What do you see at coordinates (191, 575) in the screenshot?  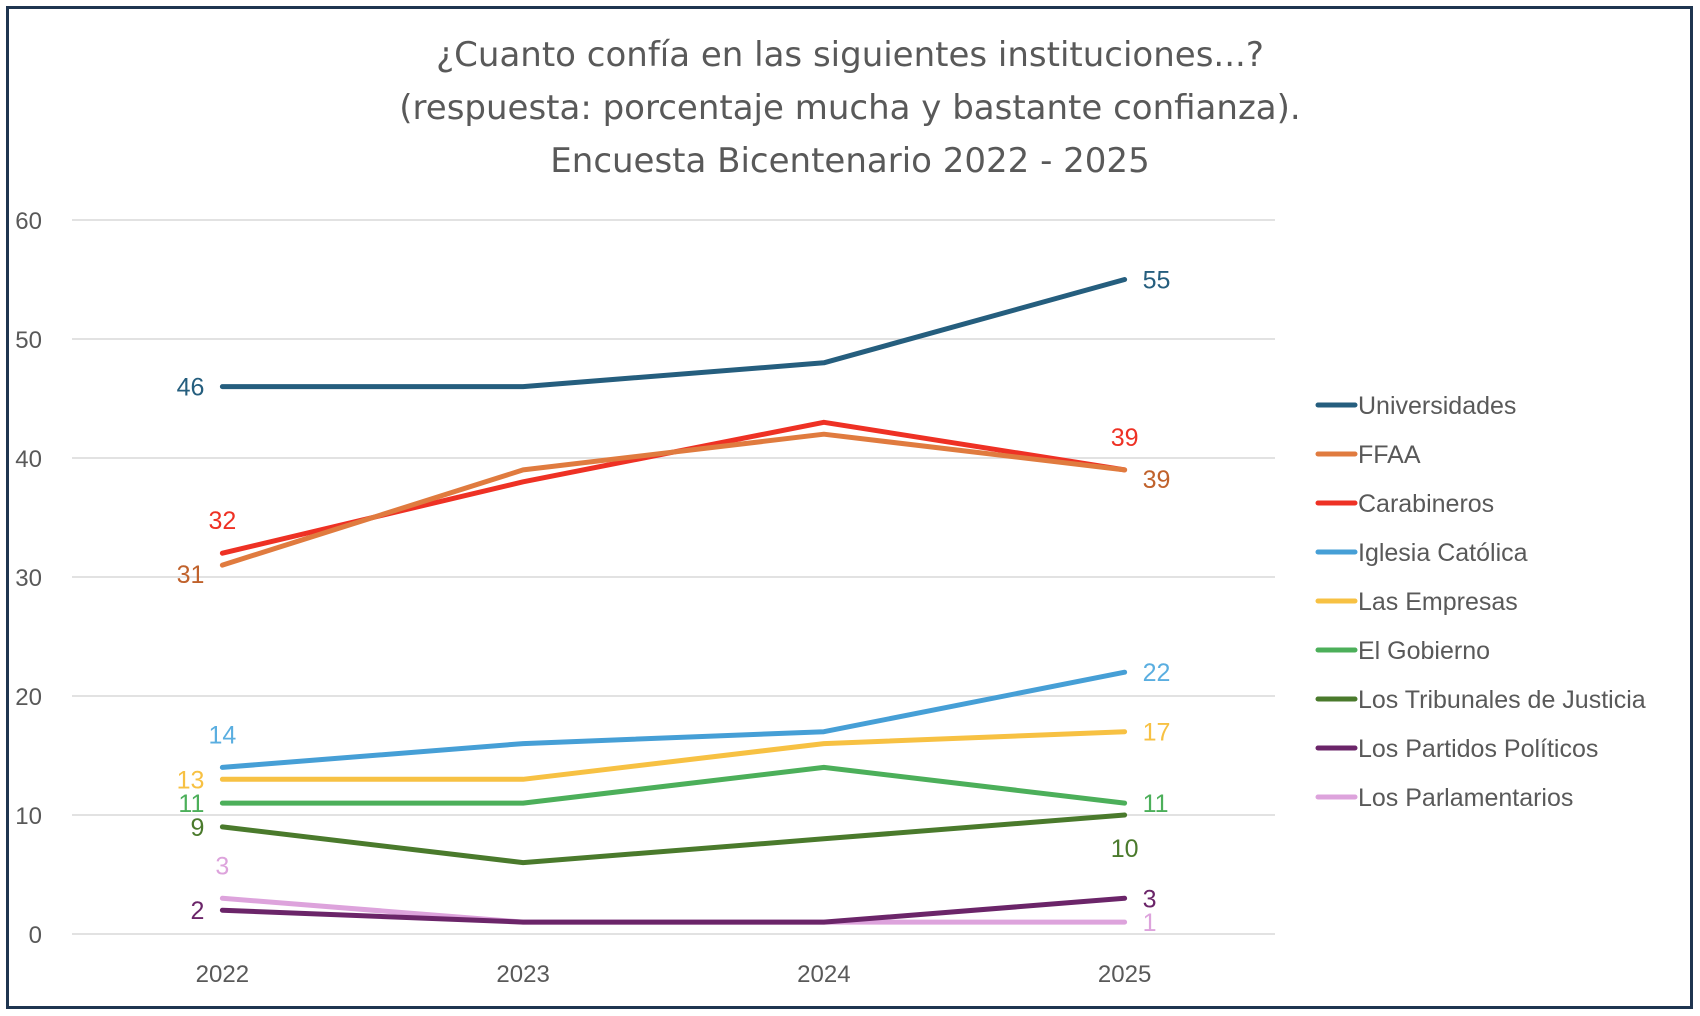 I see `data-label: 31` at bounding box center [191, 575].